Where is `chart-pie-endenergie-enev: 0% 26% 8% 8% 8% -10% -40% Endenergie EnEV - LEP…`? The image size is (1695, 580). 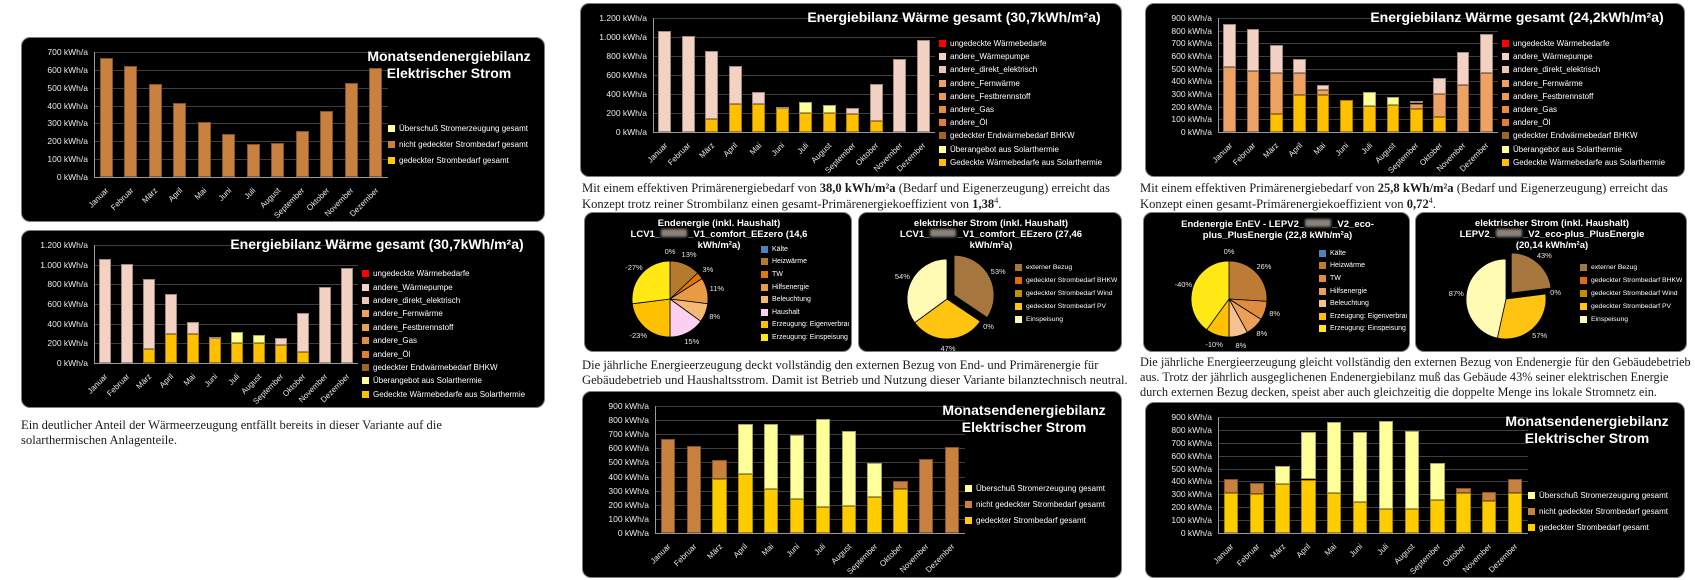 chart-pie-endenergie-enev: 0% 26% 8% 8% 8% -10% -40% Endenergie EnEV - LEP… is located at coordinates (1276, 282).